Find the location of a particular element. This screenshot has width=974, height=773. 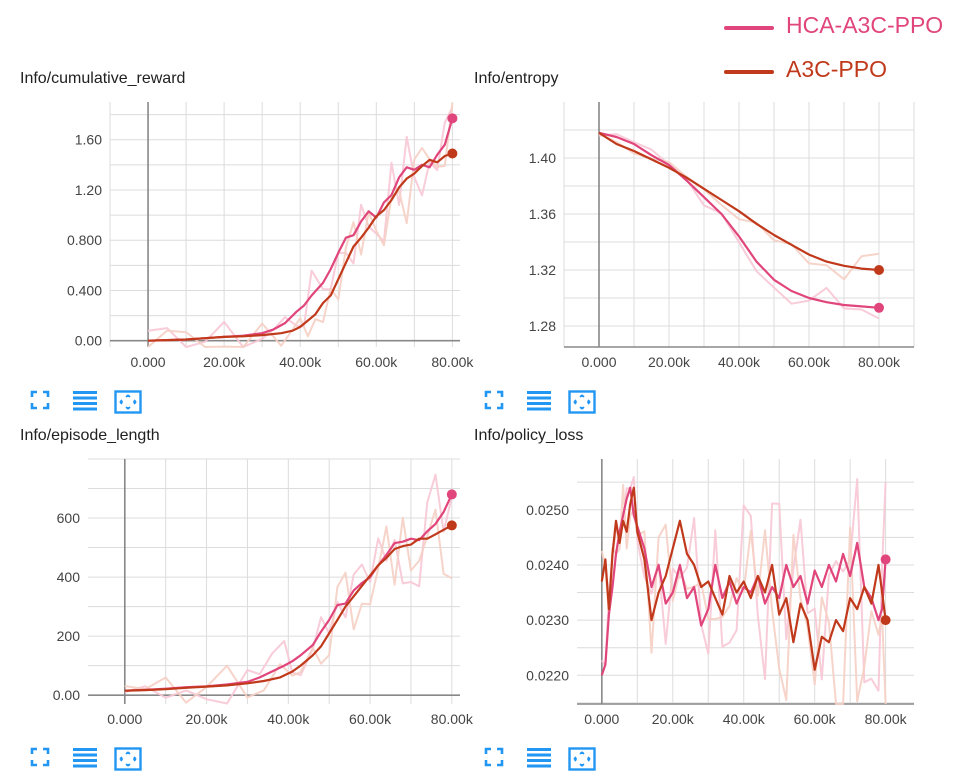

y-tick-label: 1.28 is located at coordinates (542, 326).